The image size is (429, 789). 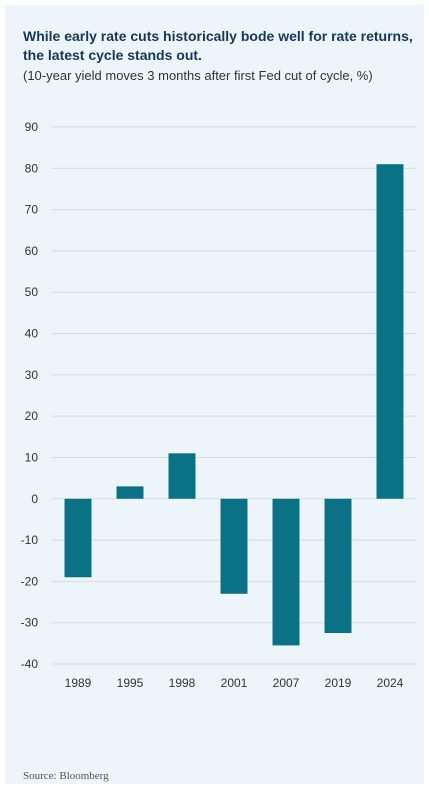 I want to click on y-tick-label: -10, so click(x=30, y=540).